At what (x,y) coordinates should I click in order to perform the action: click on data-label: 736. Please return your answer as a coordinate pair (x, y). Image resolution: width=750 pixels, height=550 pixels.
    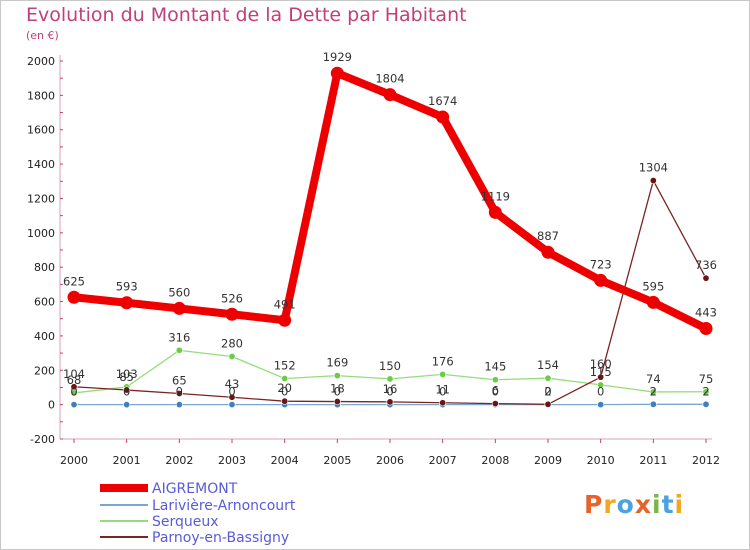
    Looking at the image, I should click on (706, 265).